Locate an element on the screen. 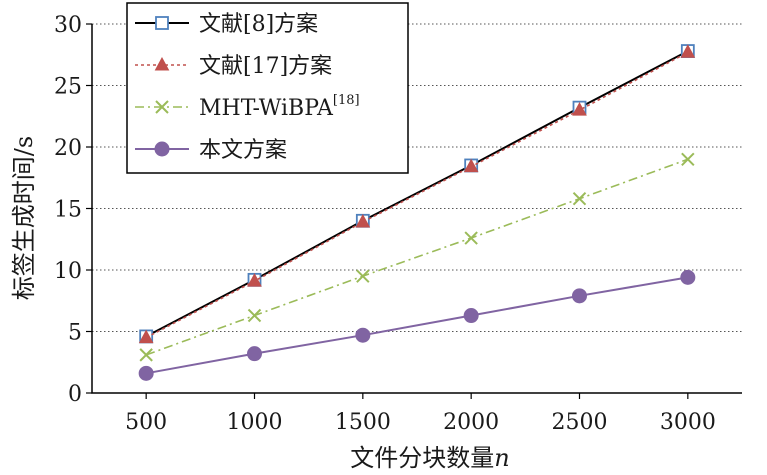  legend-label-1: 文献[17]方案 is located at coordinates (265, 66).